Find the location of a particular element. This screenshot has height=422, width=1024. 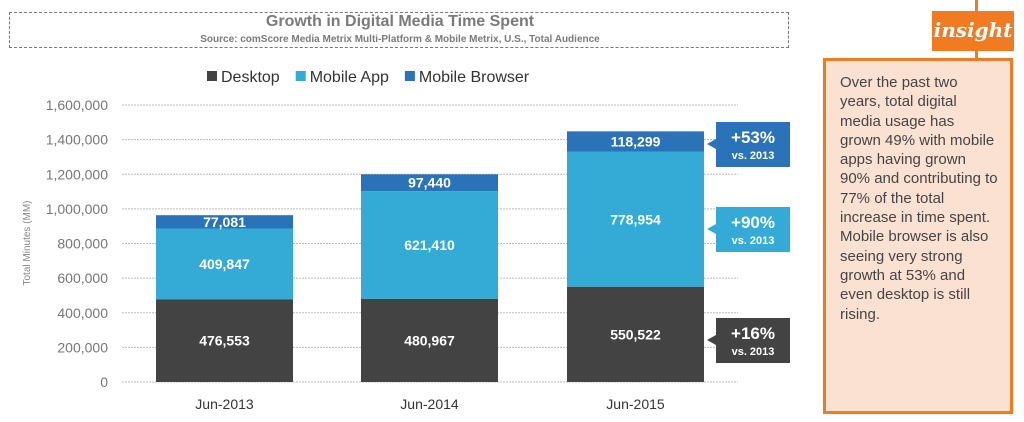

data-label: 77,081 is located at coordinates (224, 222).